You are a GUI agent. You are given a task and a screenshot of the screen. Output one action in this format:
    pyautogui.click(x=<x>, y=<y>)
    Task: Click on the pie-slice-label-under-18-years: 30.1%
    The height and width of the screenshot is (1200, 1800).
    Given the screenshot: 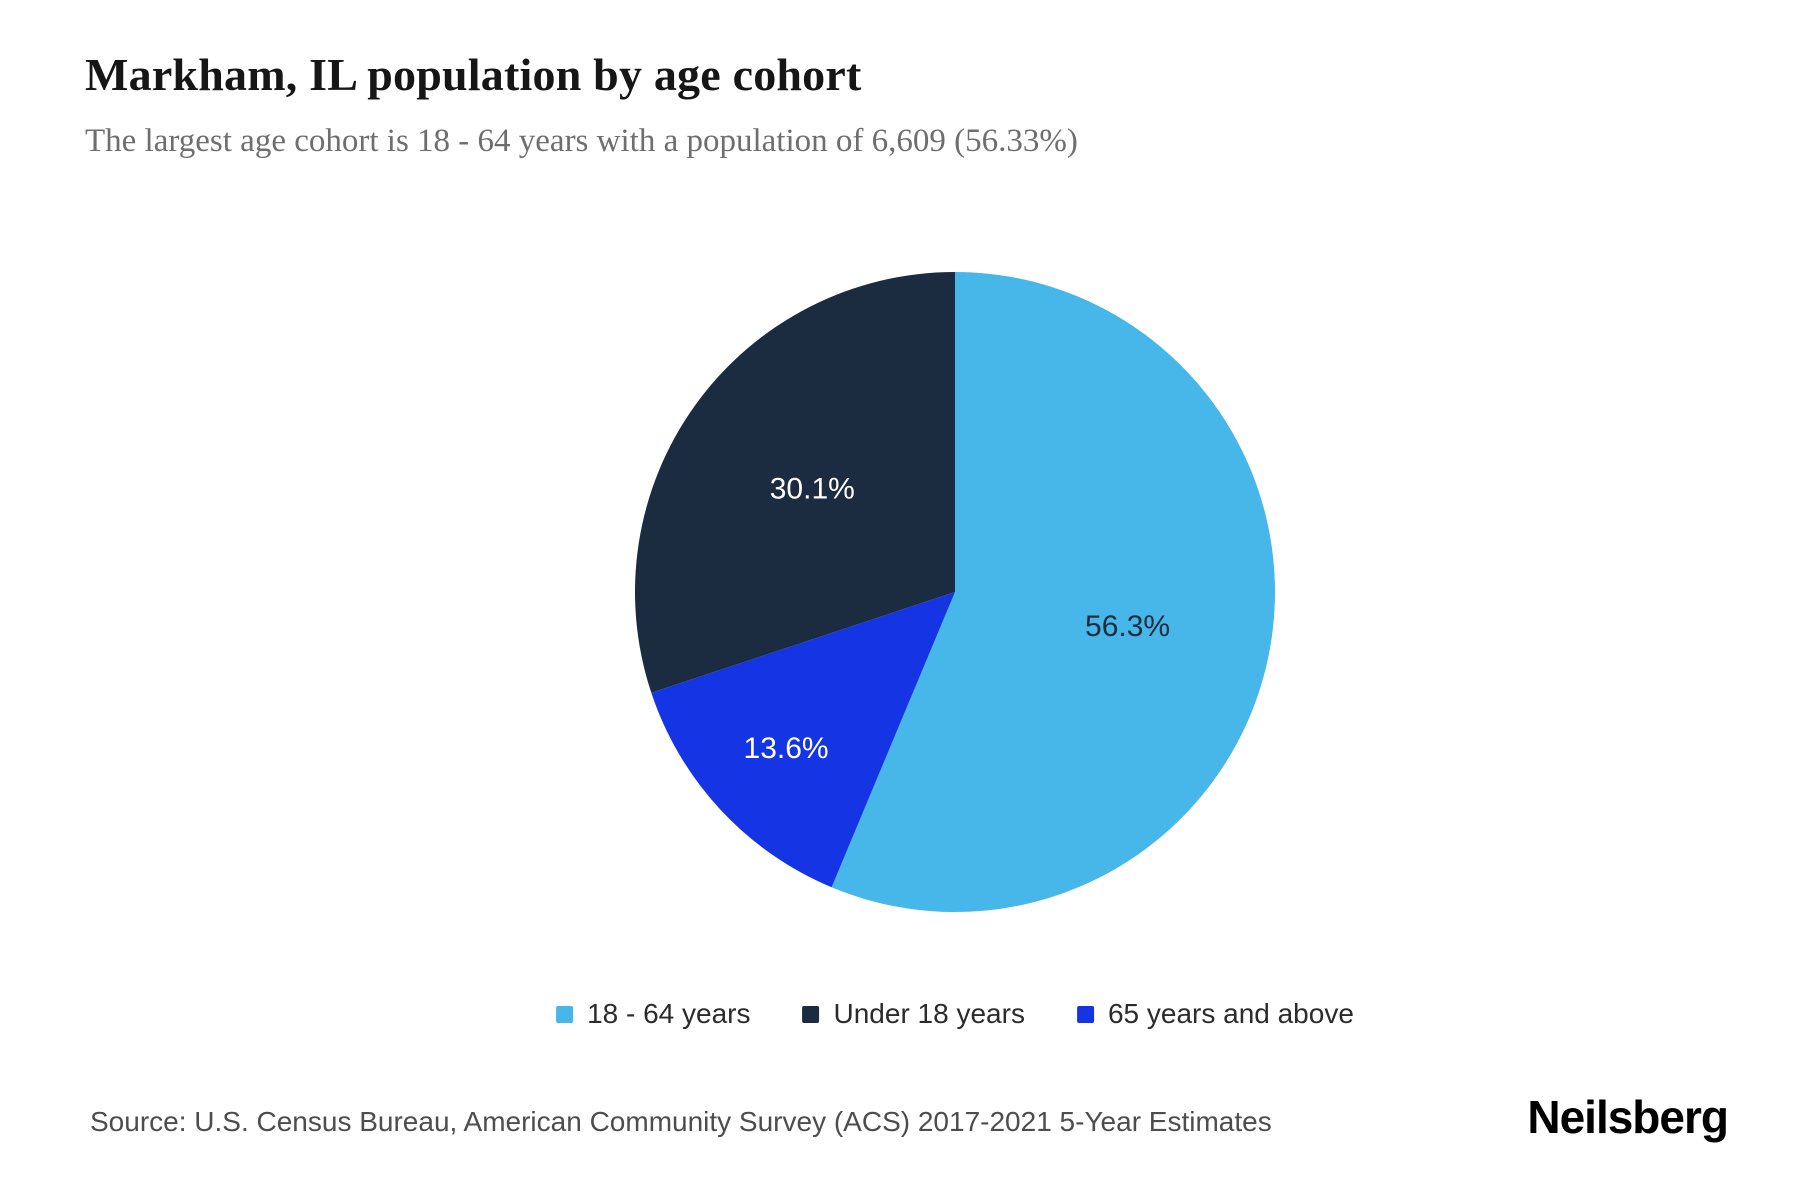 What is the action you would take?
    pyautogui.click(x=812, y=489)
    